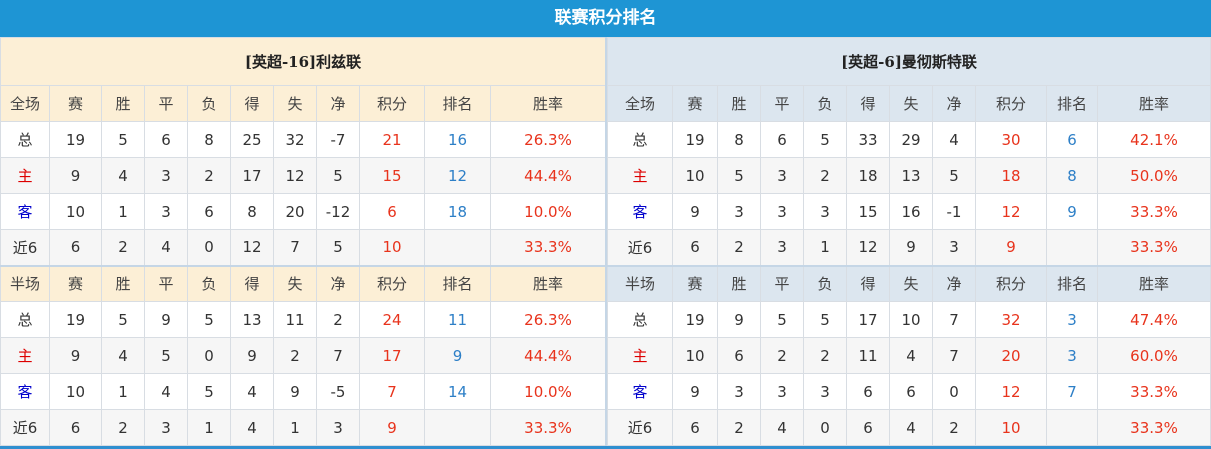  I want to click on cell-goals-against: 10, so click(911, 319).